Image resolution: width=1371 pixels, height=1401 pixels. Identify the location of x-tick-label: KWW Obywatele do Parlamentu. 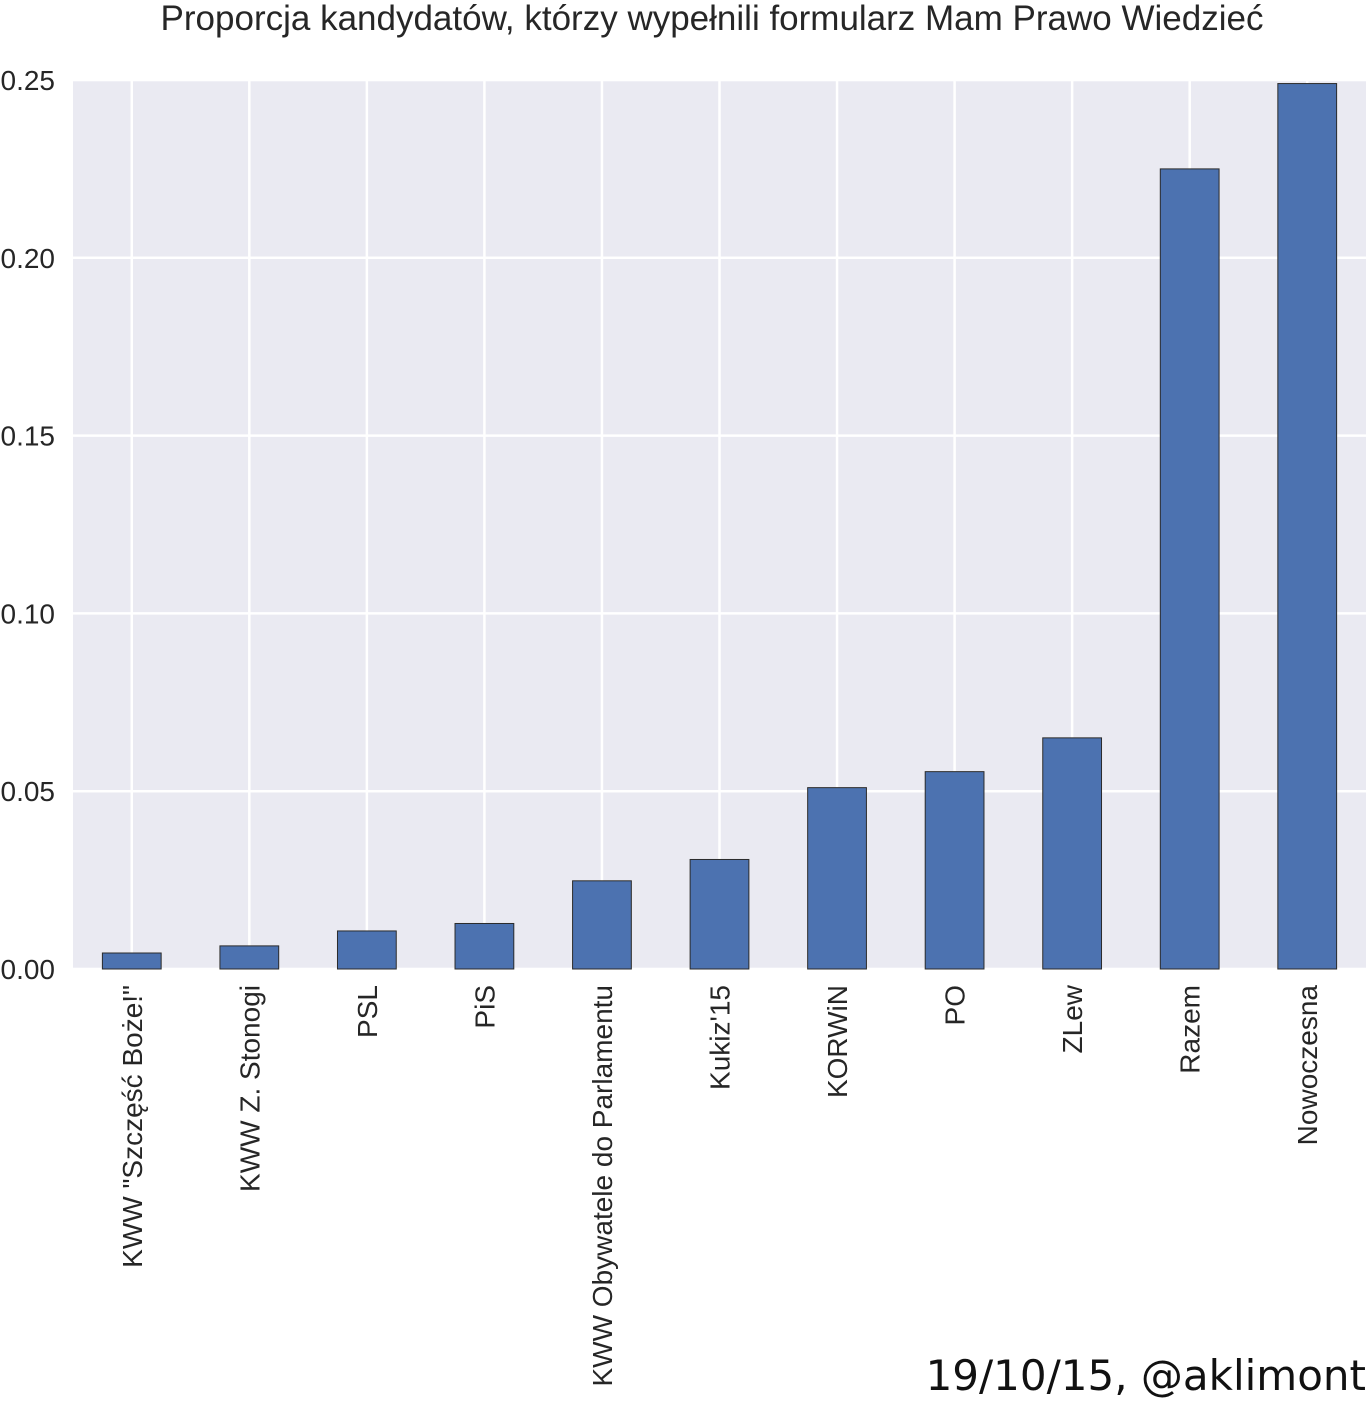
(602, 1186).